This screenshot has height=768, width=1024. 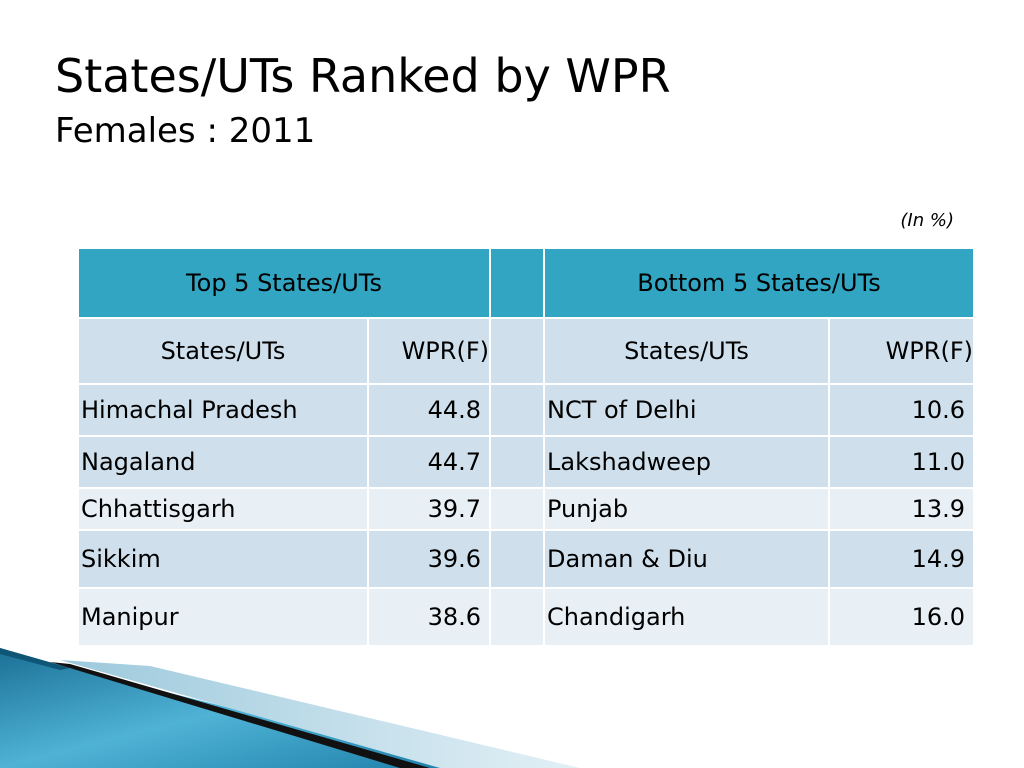 What do you see at coordinates (901, 617) in the screenshot?
I see `bottom-state-wpr: 16.0` at bounding box center [901, 617].